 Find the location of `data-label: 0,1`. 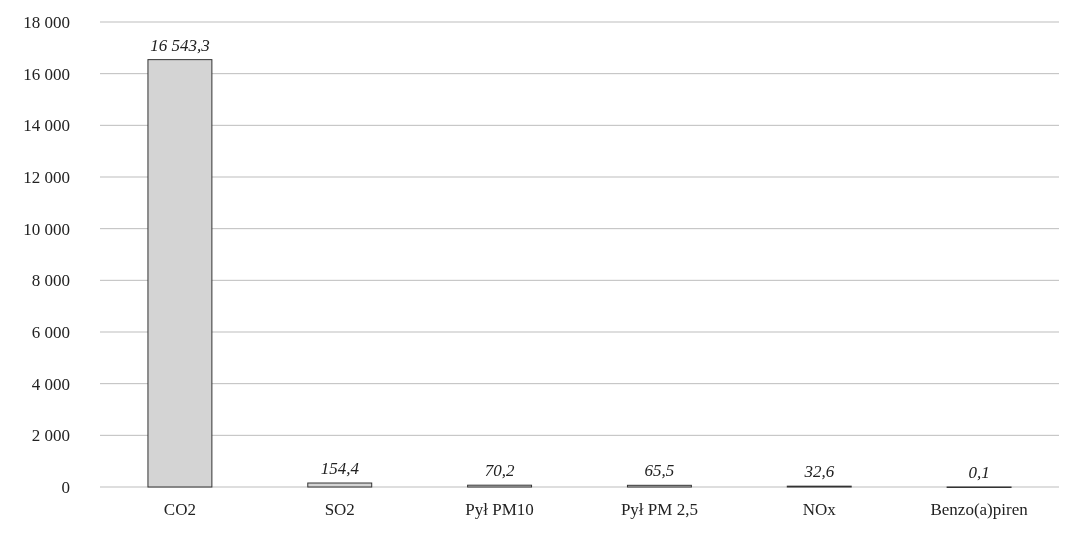

data-label: 0,1 is located at coordinates (979, 472).